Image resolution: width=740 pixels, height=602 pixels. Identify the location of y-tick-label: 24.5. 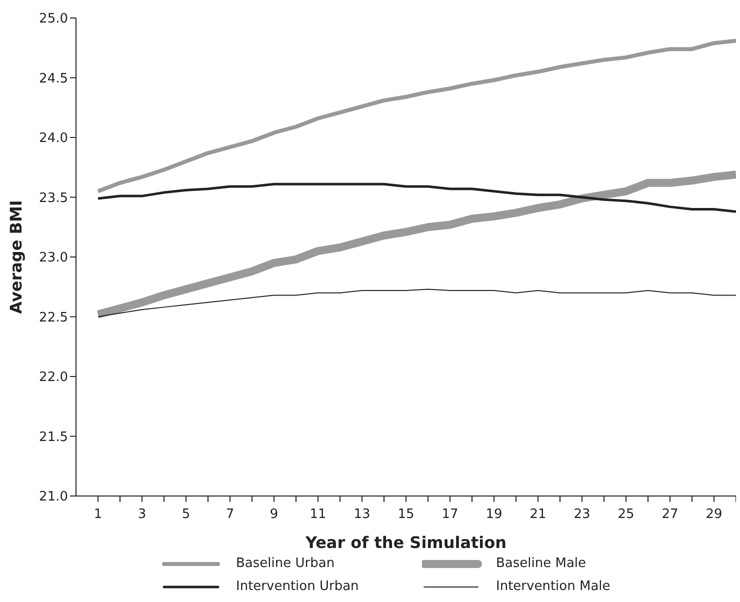
(53, 78).